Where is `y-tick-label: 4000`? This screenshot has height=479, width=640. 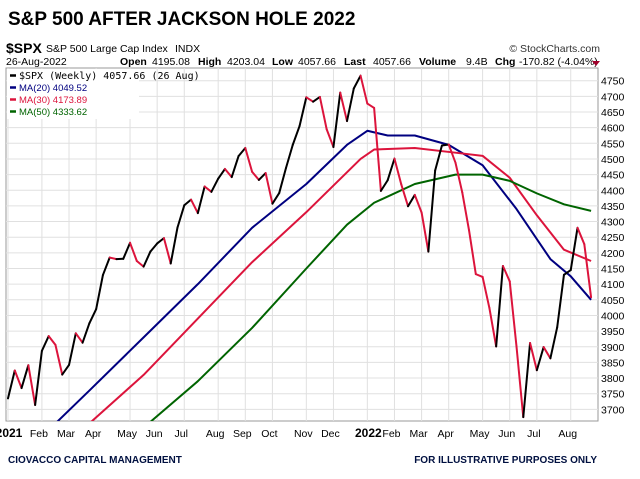
y-tick-label: 4000 is located at coordinates (613, 316).